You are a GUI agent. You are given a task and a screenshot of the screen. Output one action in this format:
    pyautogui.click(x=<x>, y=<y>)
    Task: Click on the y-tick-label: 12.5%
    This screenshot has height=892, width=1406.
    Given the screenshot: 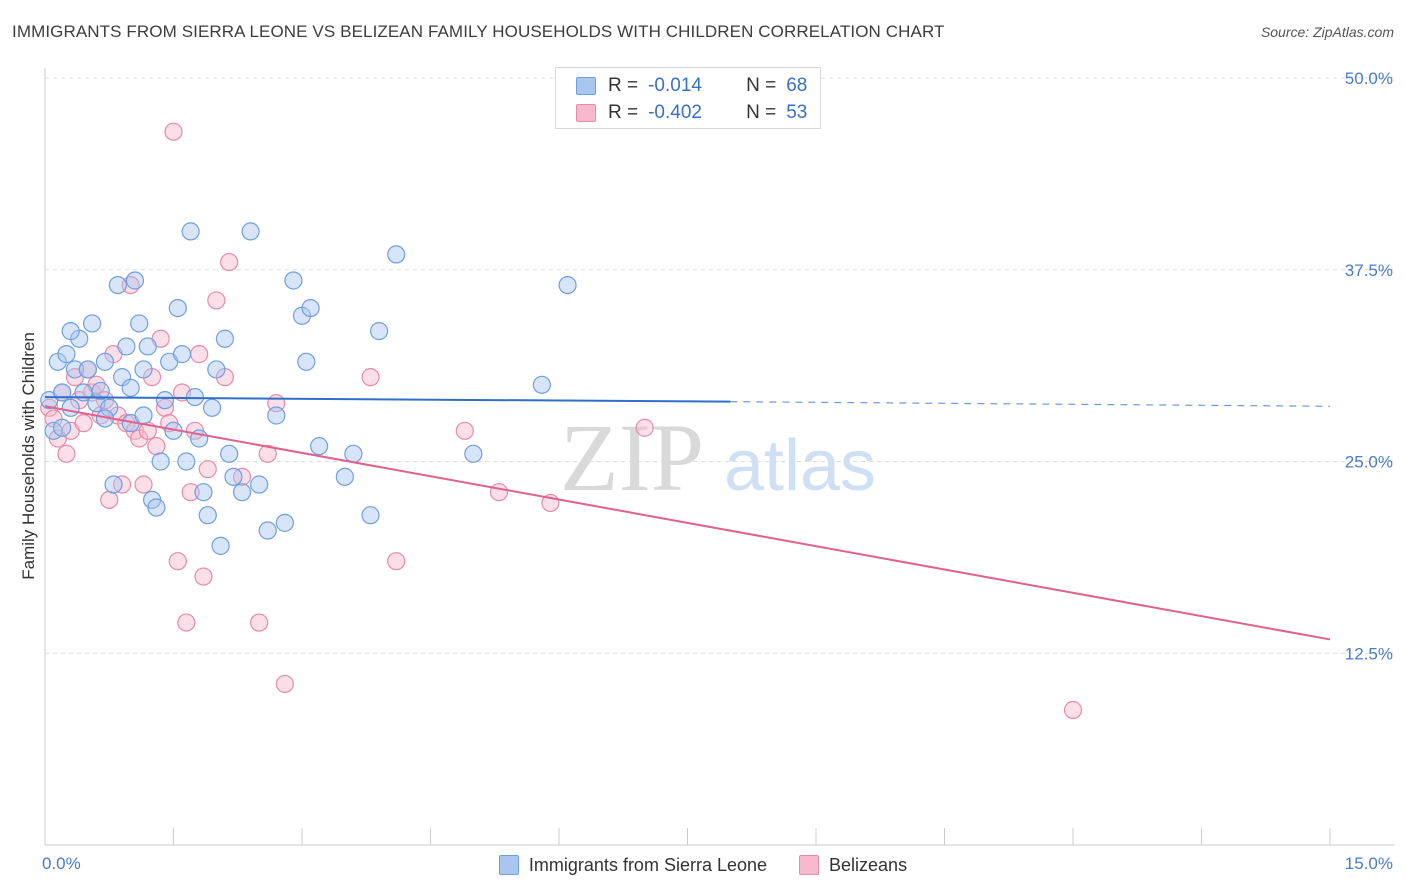 What is the action you would take?
    pyautogui.click(x=1369, y=653)
    